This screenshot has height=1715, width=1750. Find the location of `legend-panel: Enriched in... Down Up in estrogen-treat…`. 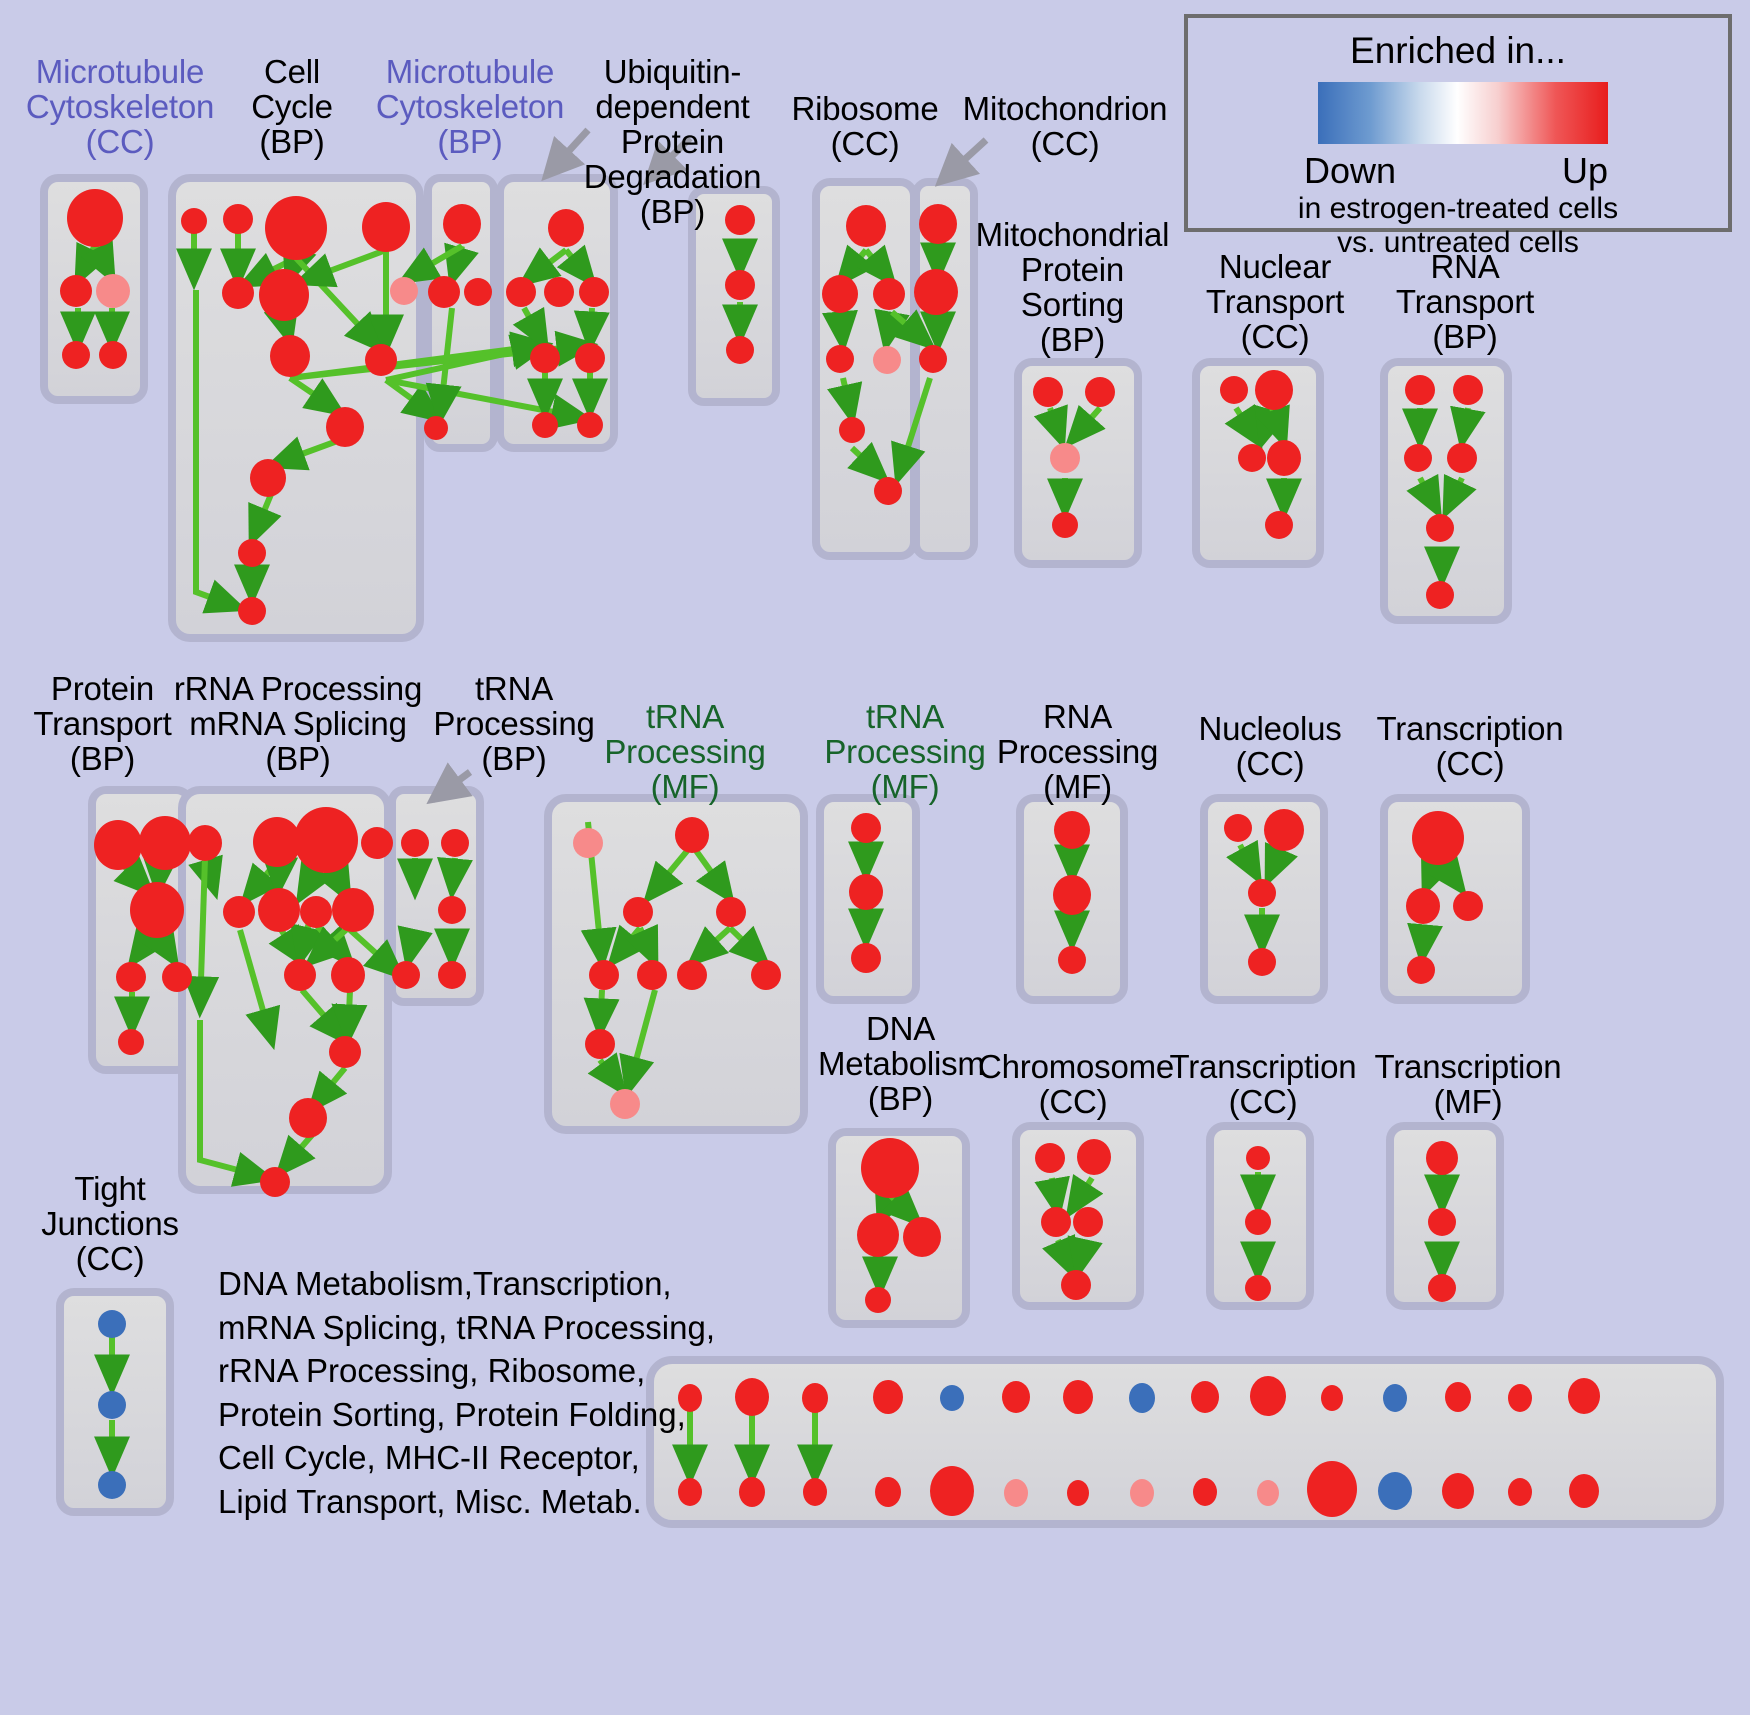

legend-panel: Enriched in... Down Up in estrogen-treat… is located at coordinates (1458, 136).